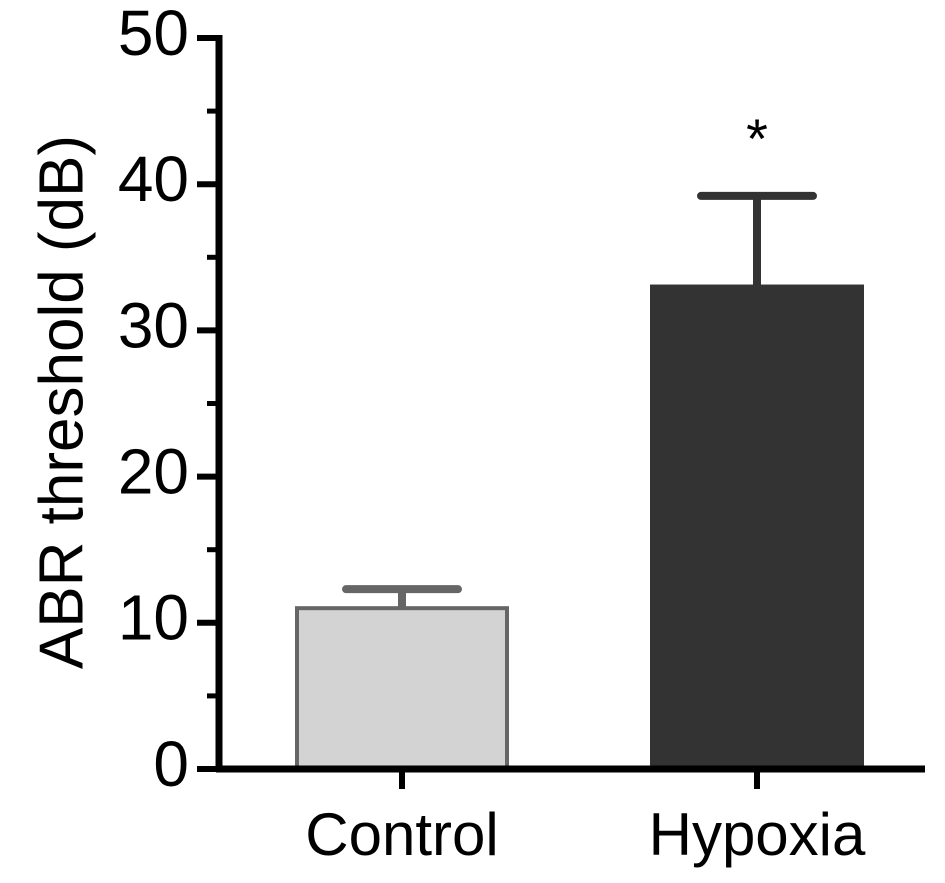 Image resolution: width=945 pixels, height=883 pixels. What do you see at coordinates (757, 138) in the screenshot?
I see `significance-mark-hypoxia: *` at bounding box center [757, 138].